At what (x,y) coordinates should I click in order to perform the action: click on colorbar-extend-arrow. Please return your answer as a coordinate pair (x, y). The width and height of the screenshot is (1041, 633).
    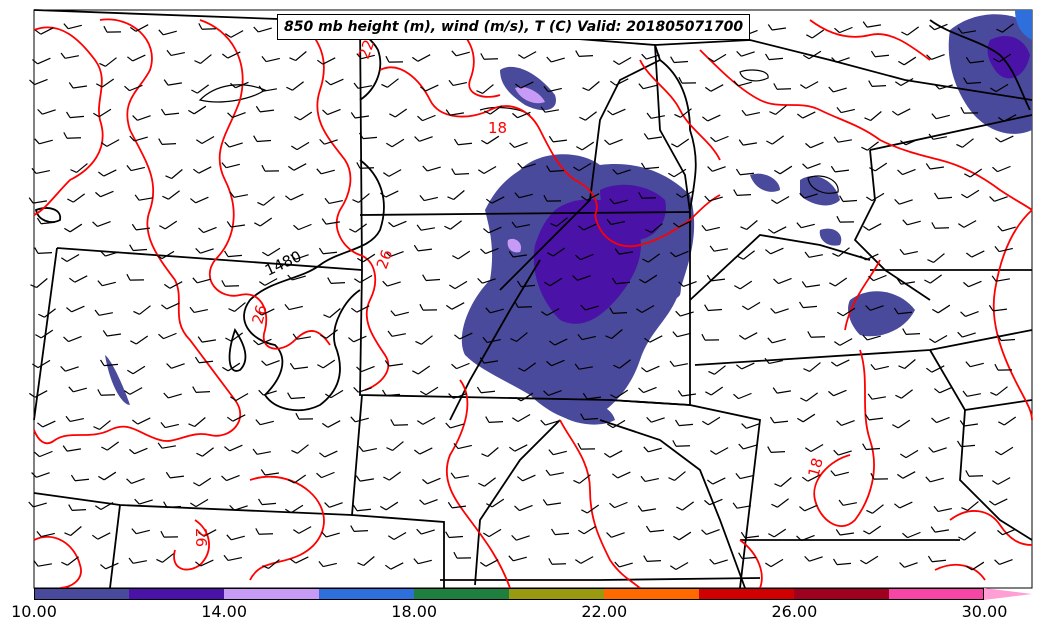
    Looking at the image, I should click on (1008, 594).